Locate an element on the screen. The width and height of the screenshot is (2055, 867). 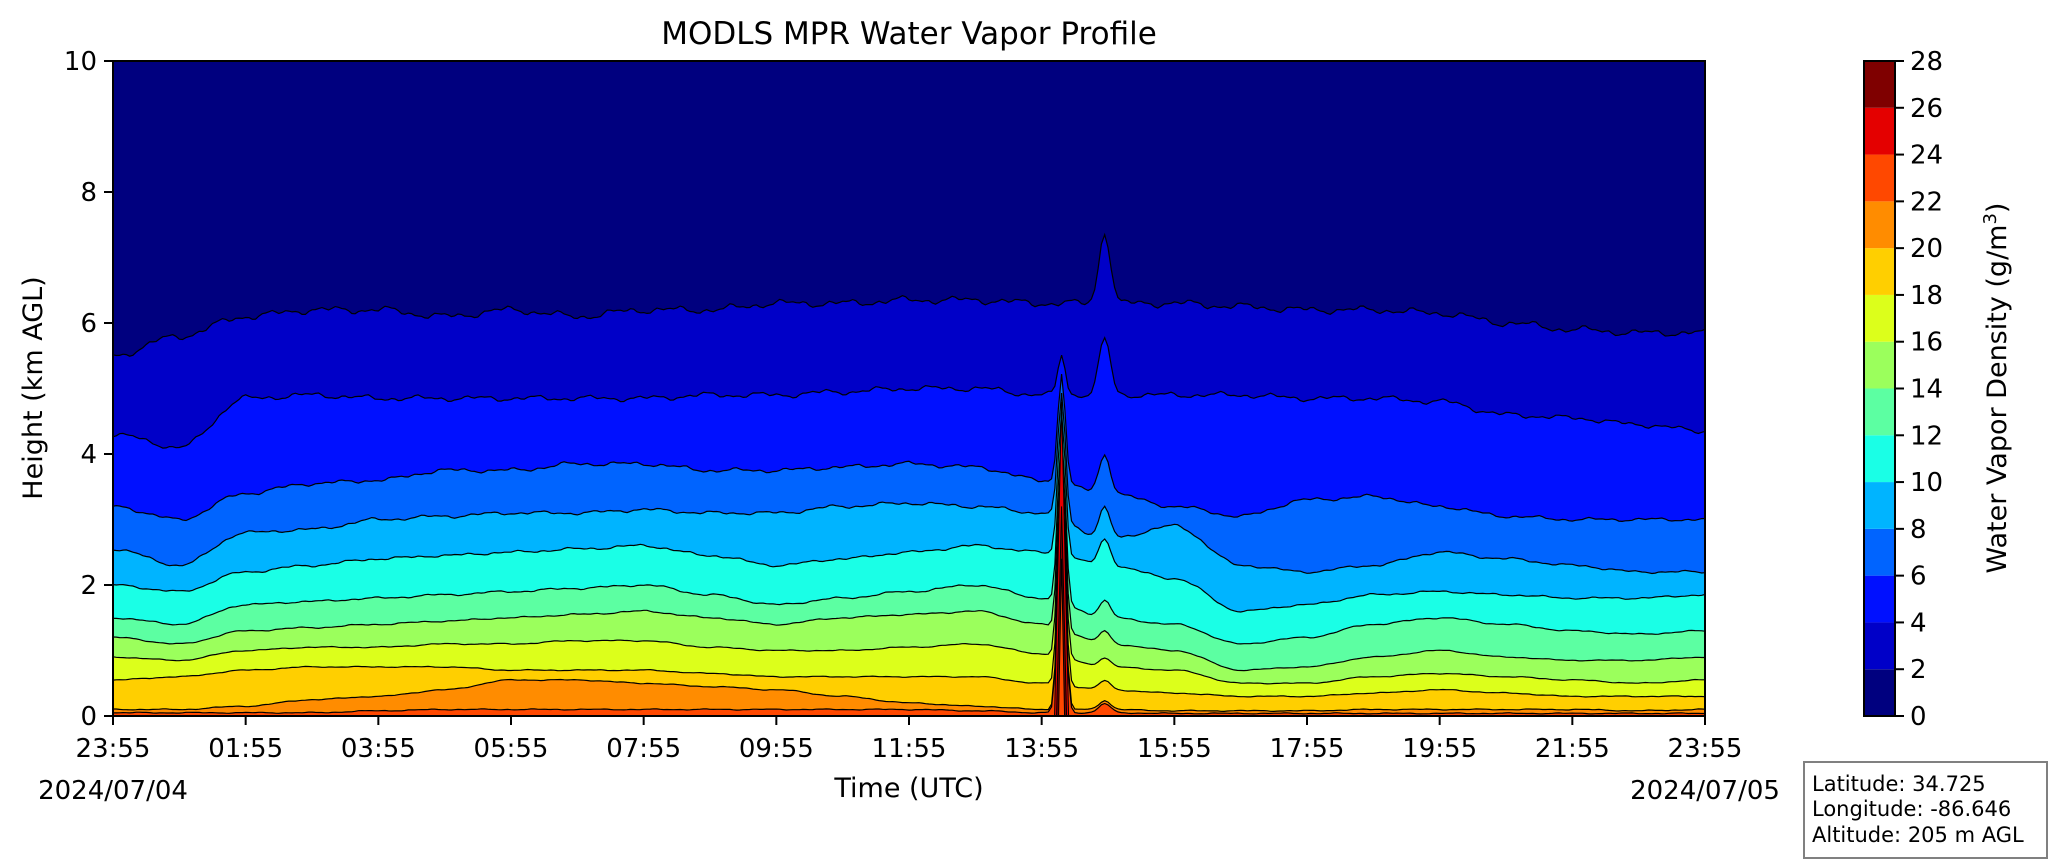
x-tick-label: 19:55 is located at coordinates (1439, 749).